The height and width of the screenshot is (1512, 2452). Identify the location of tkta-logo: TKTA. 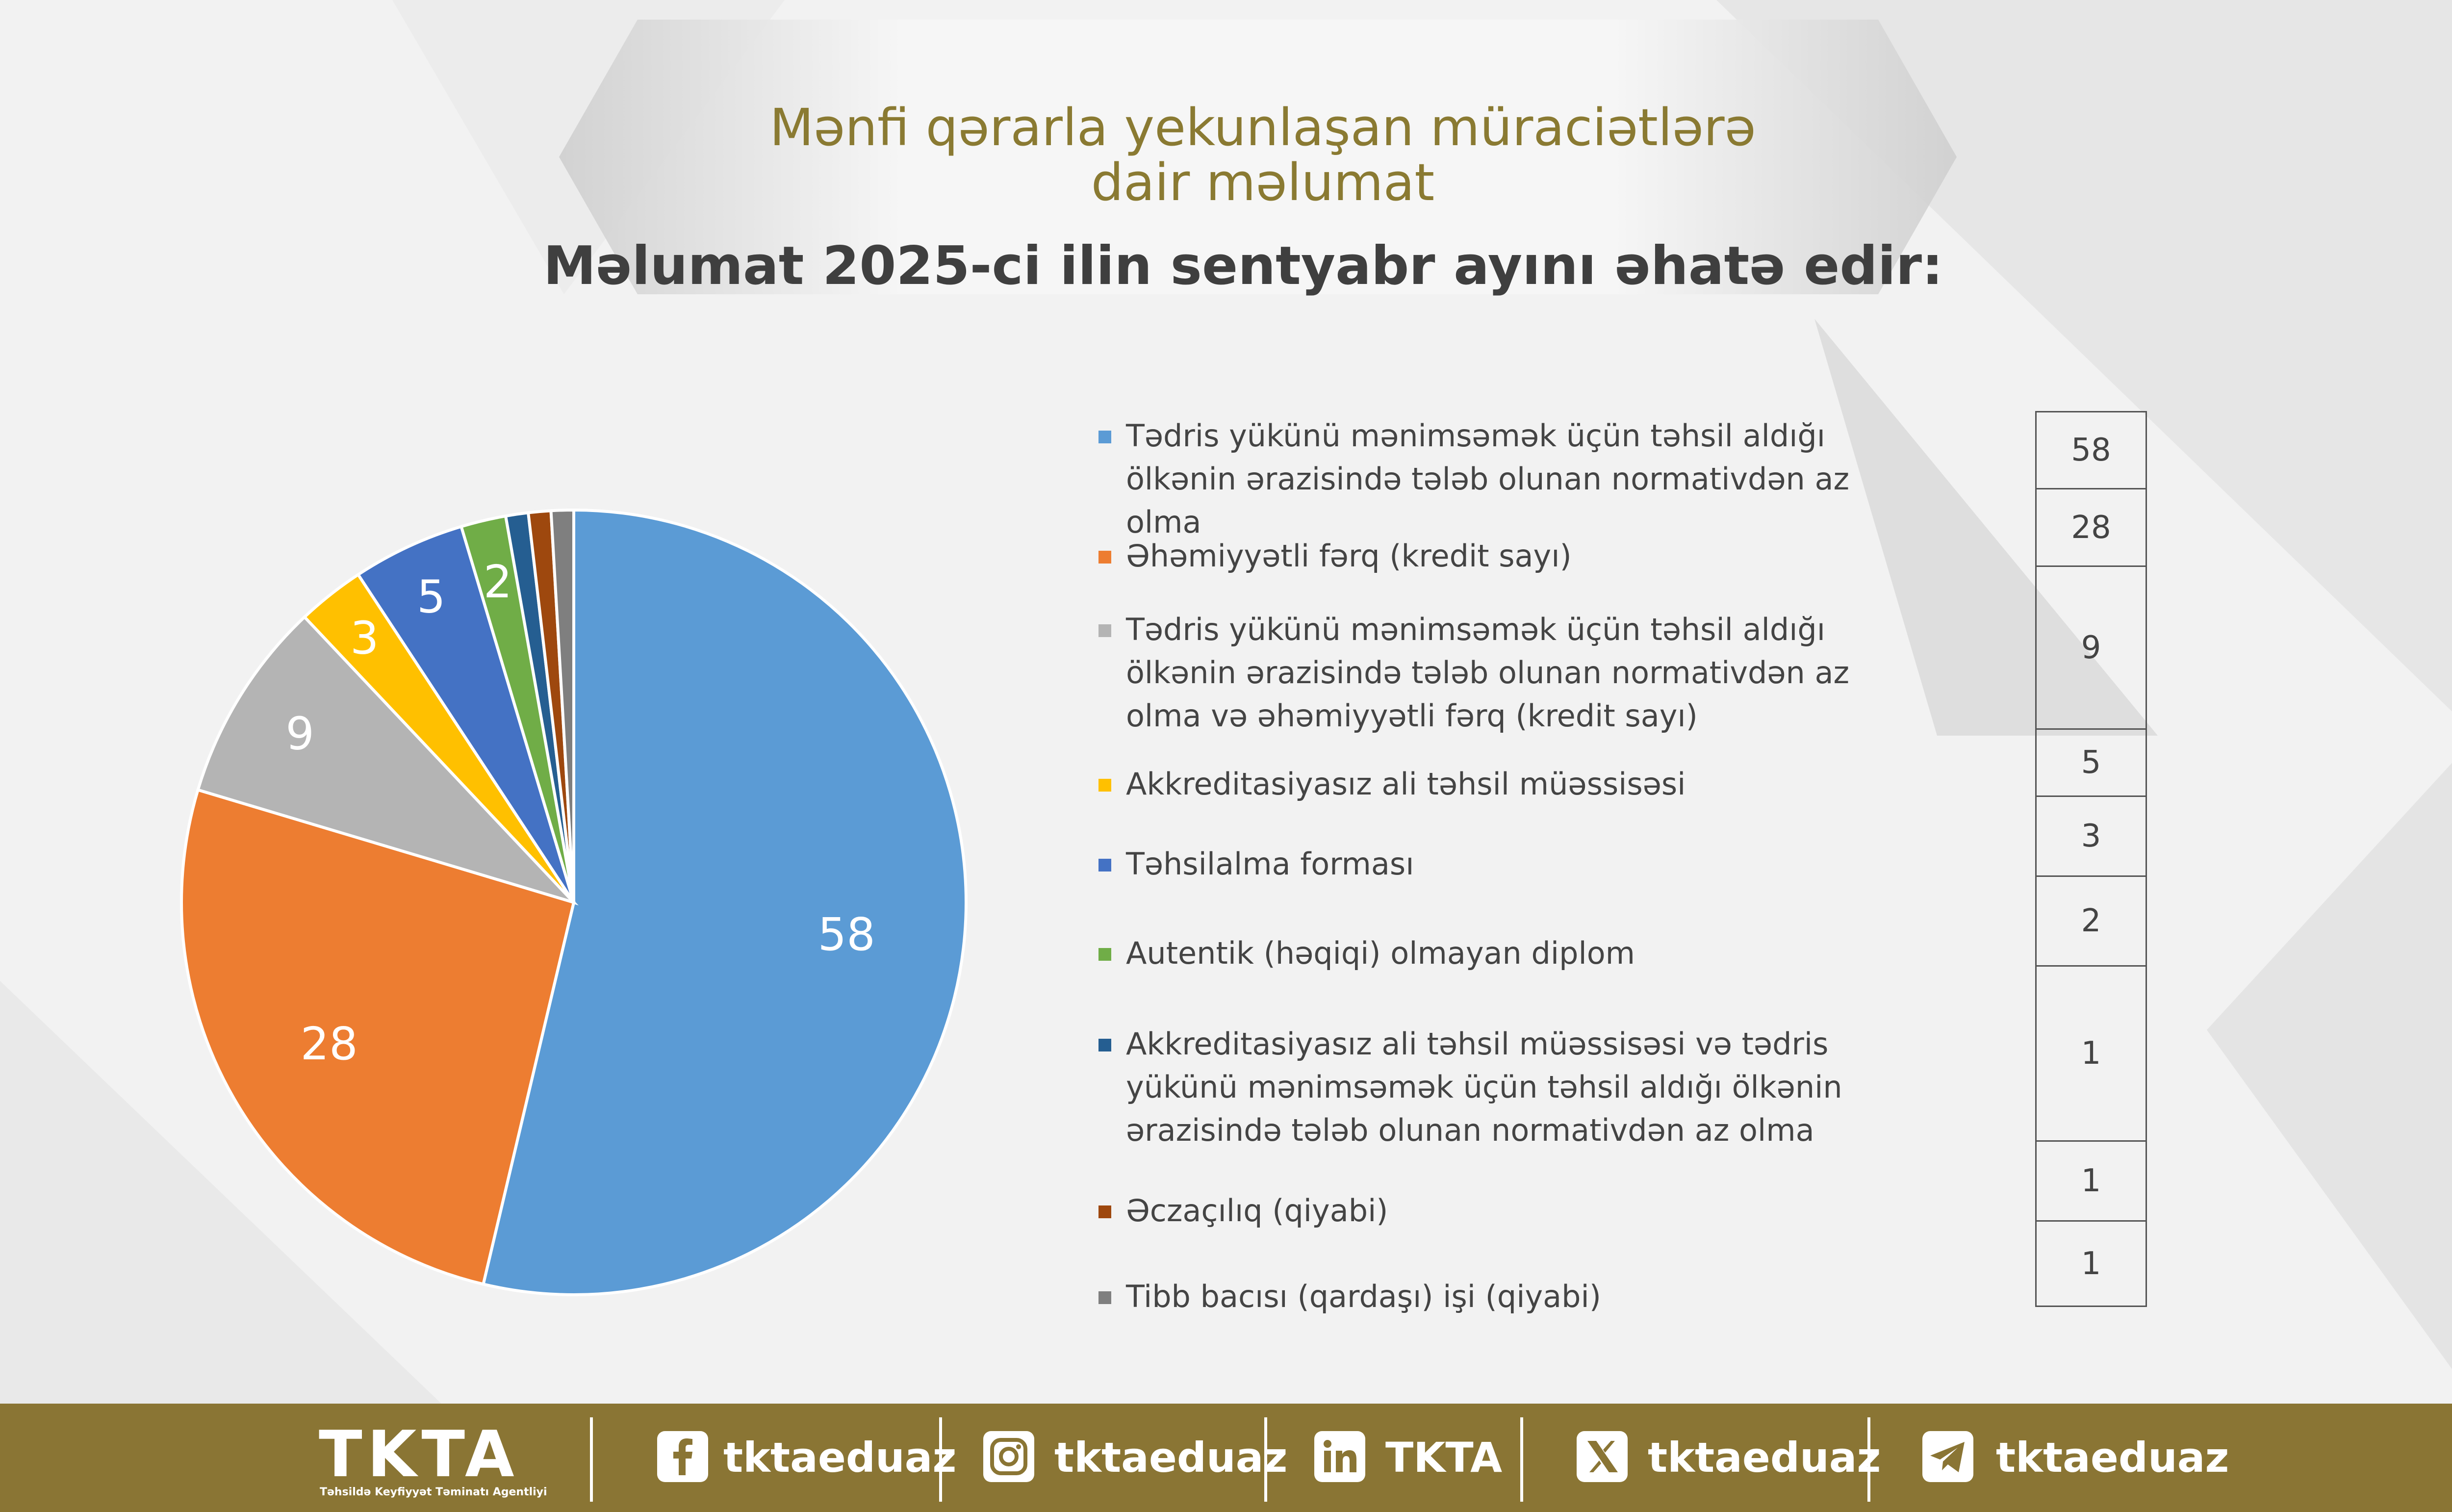
(419, 1454).